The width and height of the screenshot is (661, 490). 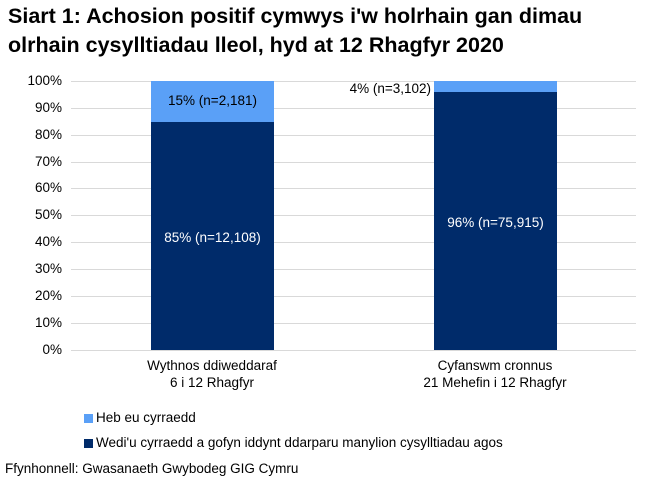 I want to click on x-category-label: Cyfanswm cronnus 21 Mehefin i 12 Rhagfyr, so click(x=495, y=374).